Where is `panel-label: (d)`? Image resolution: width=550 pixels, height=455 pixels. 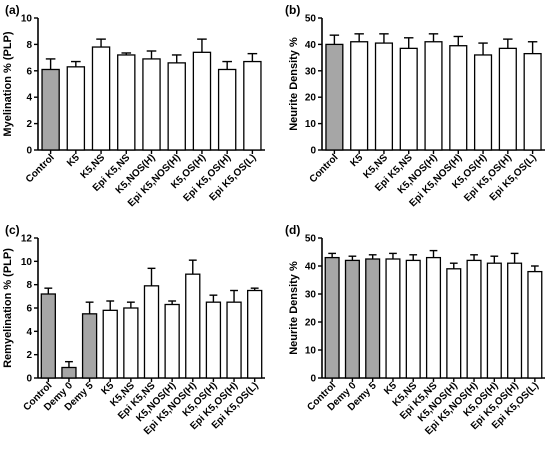 panel-label: (d) is located at coordinates (292, 230).